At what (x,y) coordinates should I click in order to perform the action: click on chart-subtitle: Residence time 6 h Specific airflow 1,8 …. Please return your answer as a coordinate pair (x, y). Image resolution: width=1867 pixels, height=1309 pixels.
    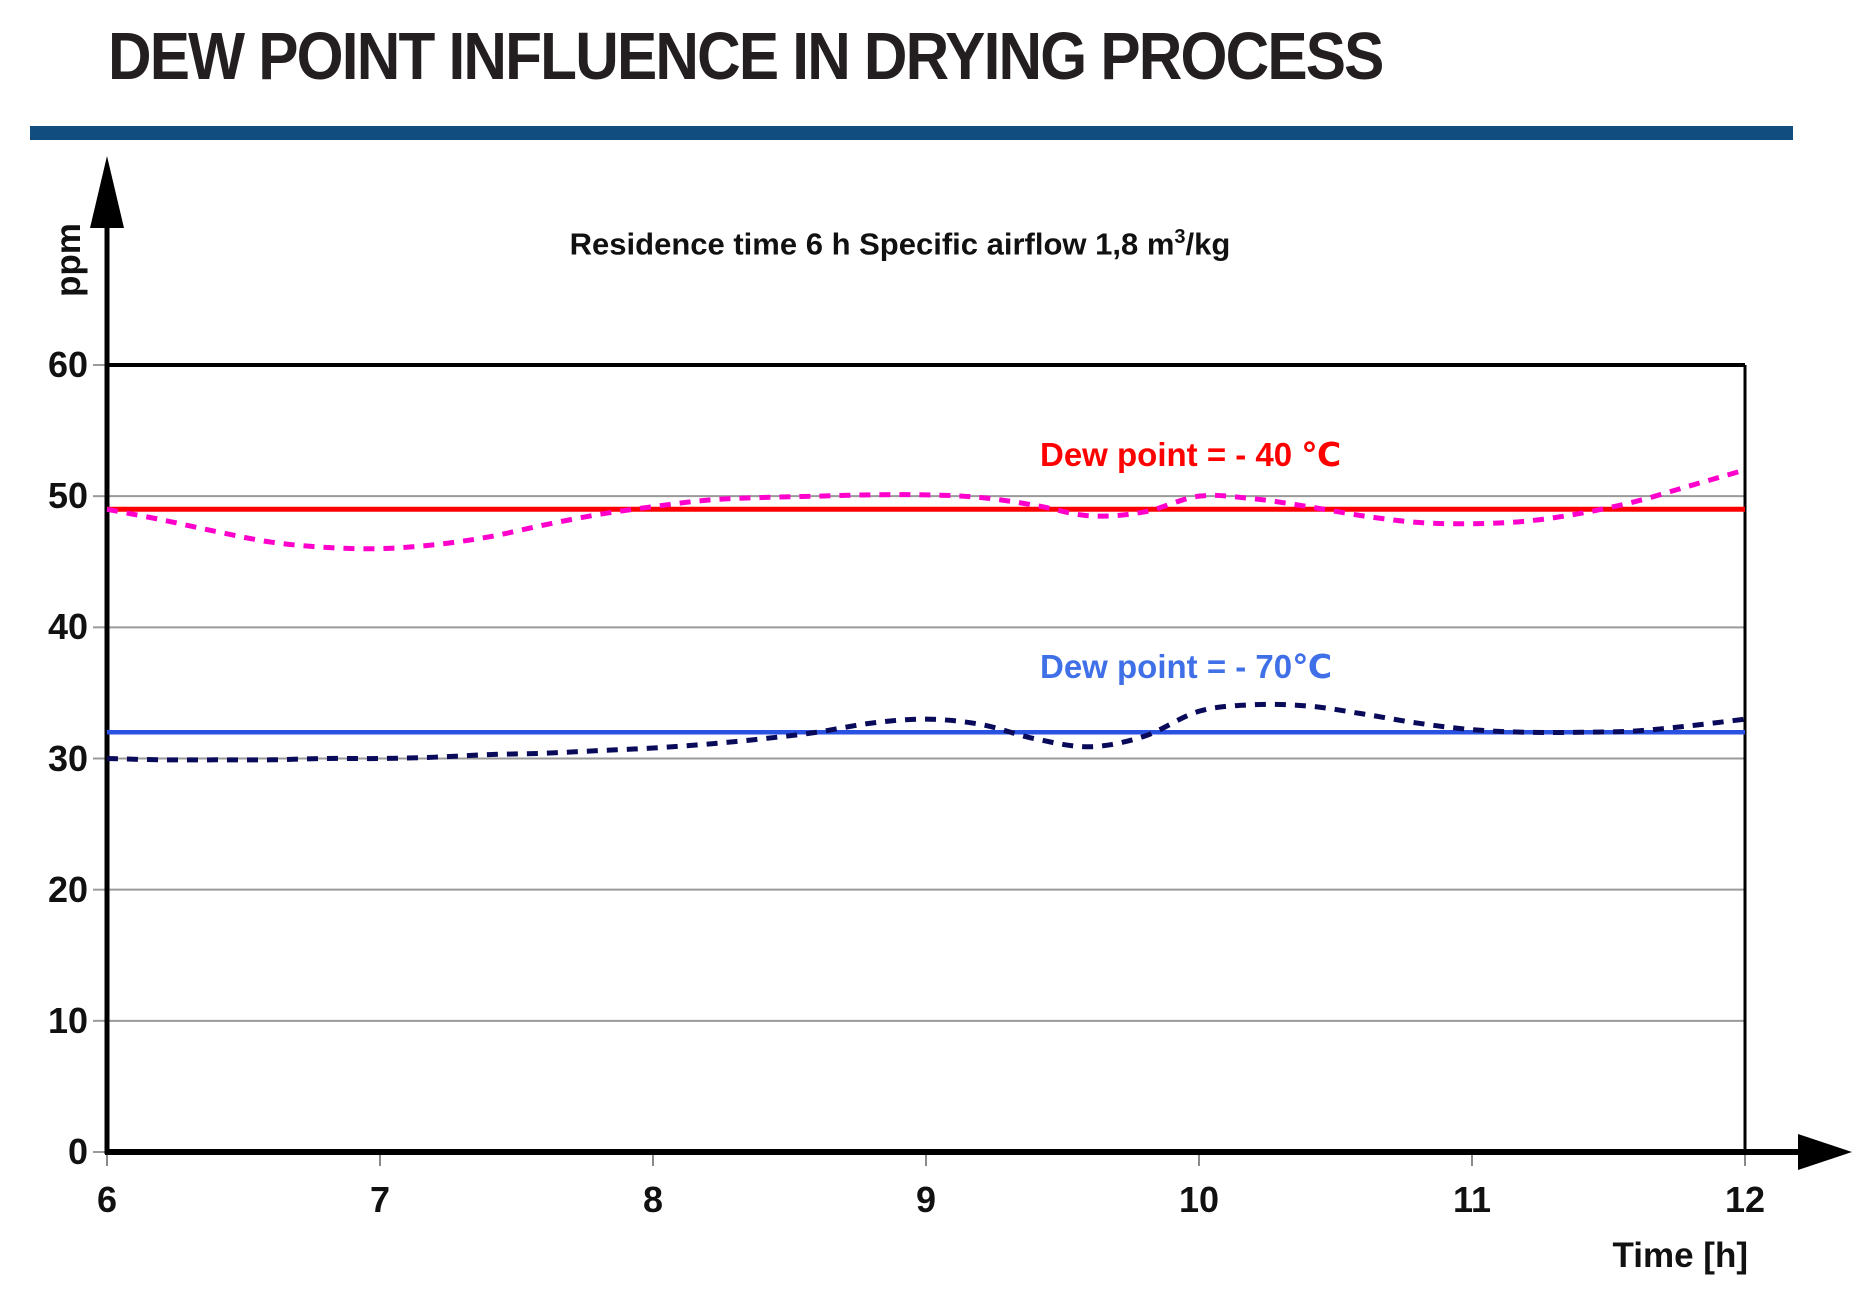
    Looking at the image, I should click on (900, 244).